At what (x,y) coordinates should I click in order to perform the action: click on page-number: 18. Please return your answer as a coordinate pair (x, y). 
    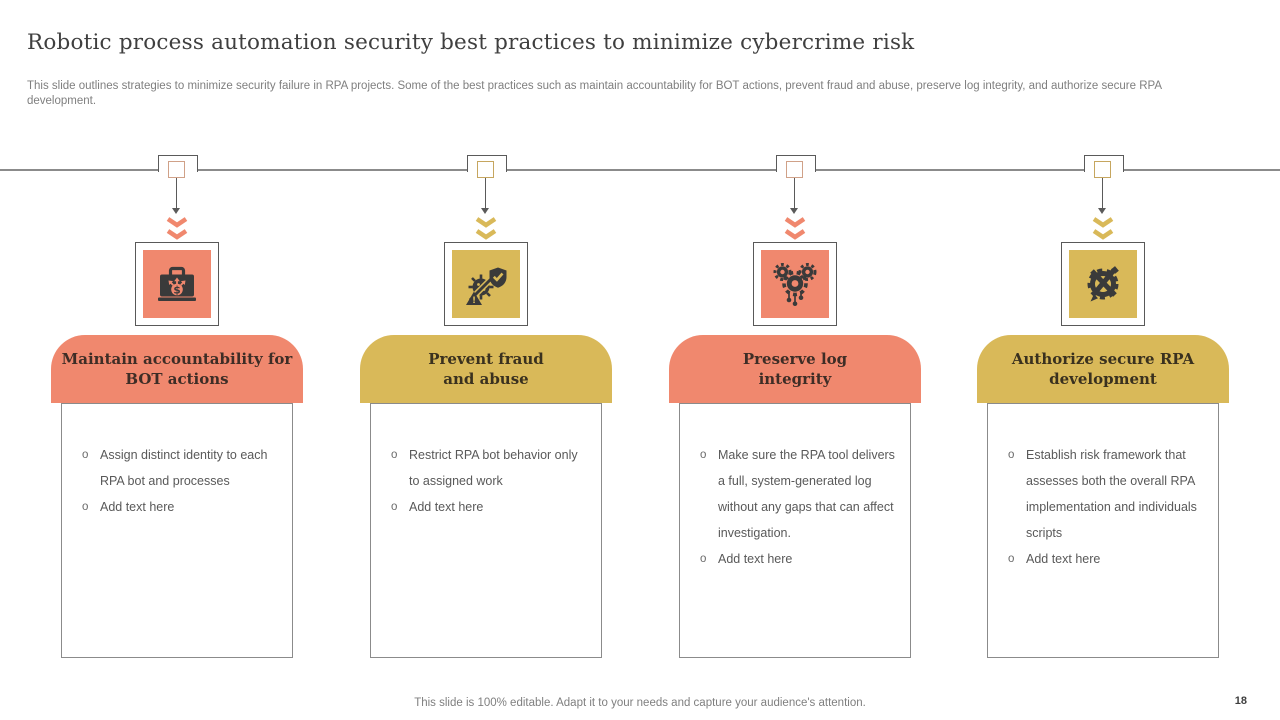
    Looking at the image, I should click on (1240, 701).